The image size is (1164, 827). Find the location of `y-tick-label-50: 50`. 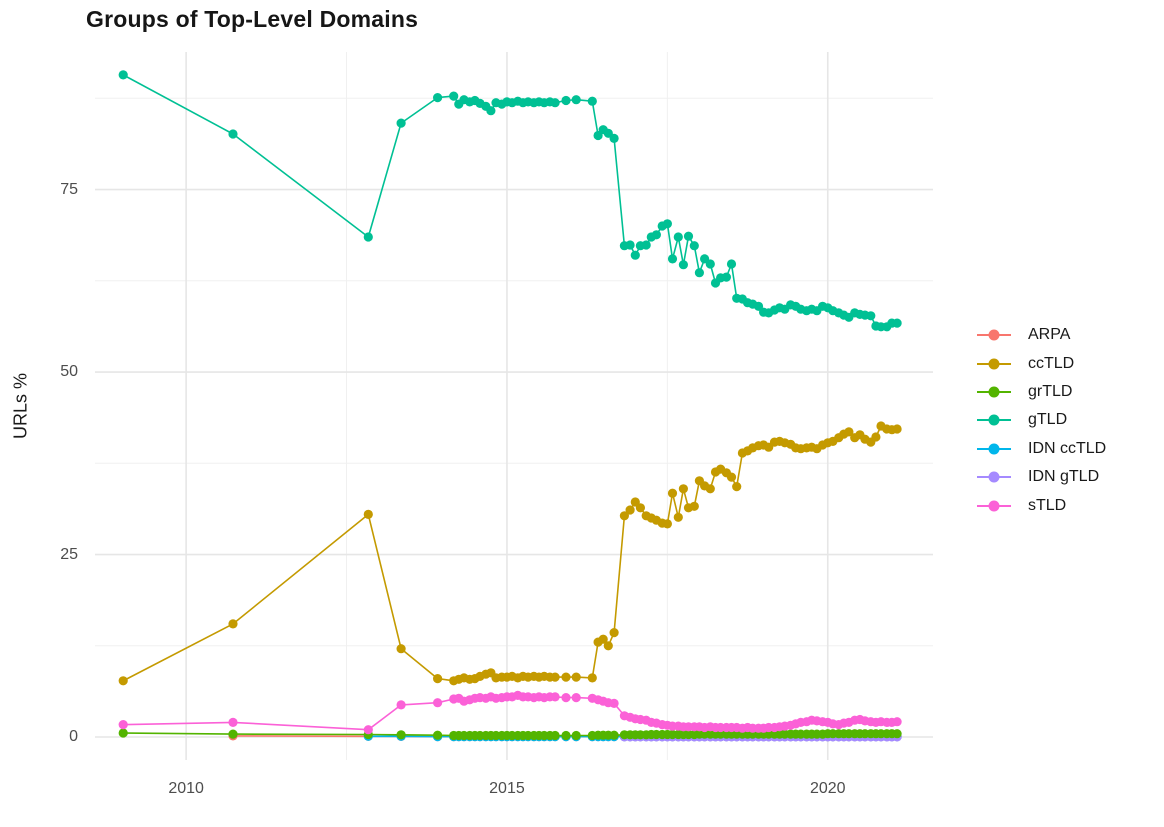

y-tick-label-50: 50 is located at coordinates (69, 372).